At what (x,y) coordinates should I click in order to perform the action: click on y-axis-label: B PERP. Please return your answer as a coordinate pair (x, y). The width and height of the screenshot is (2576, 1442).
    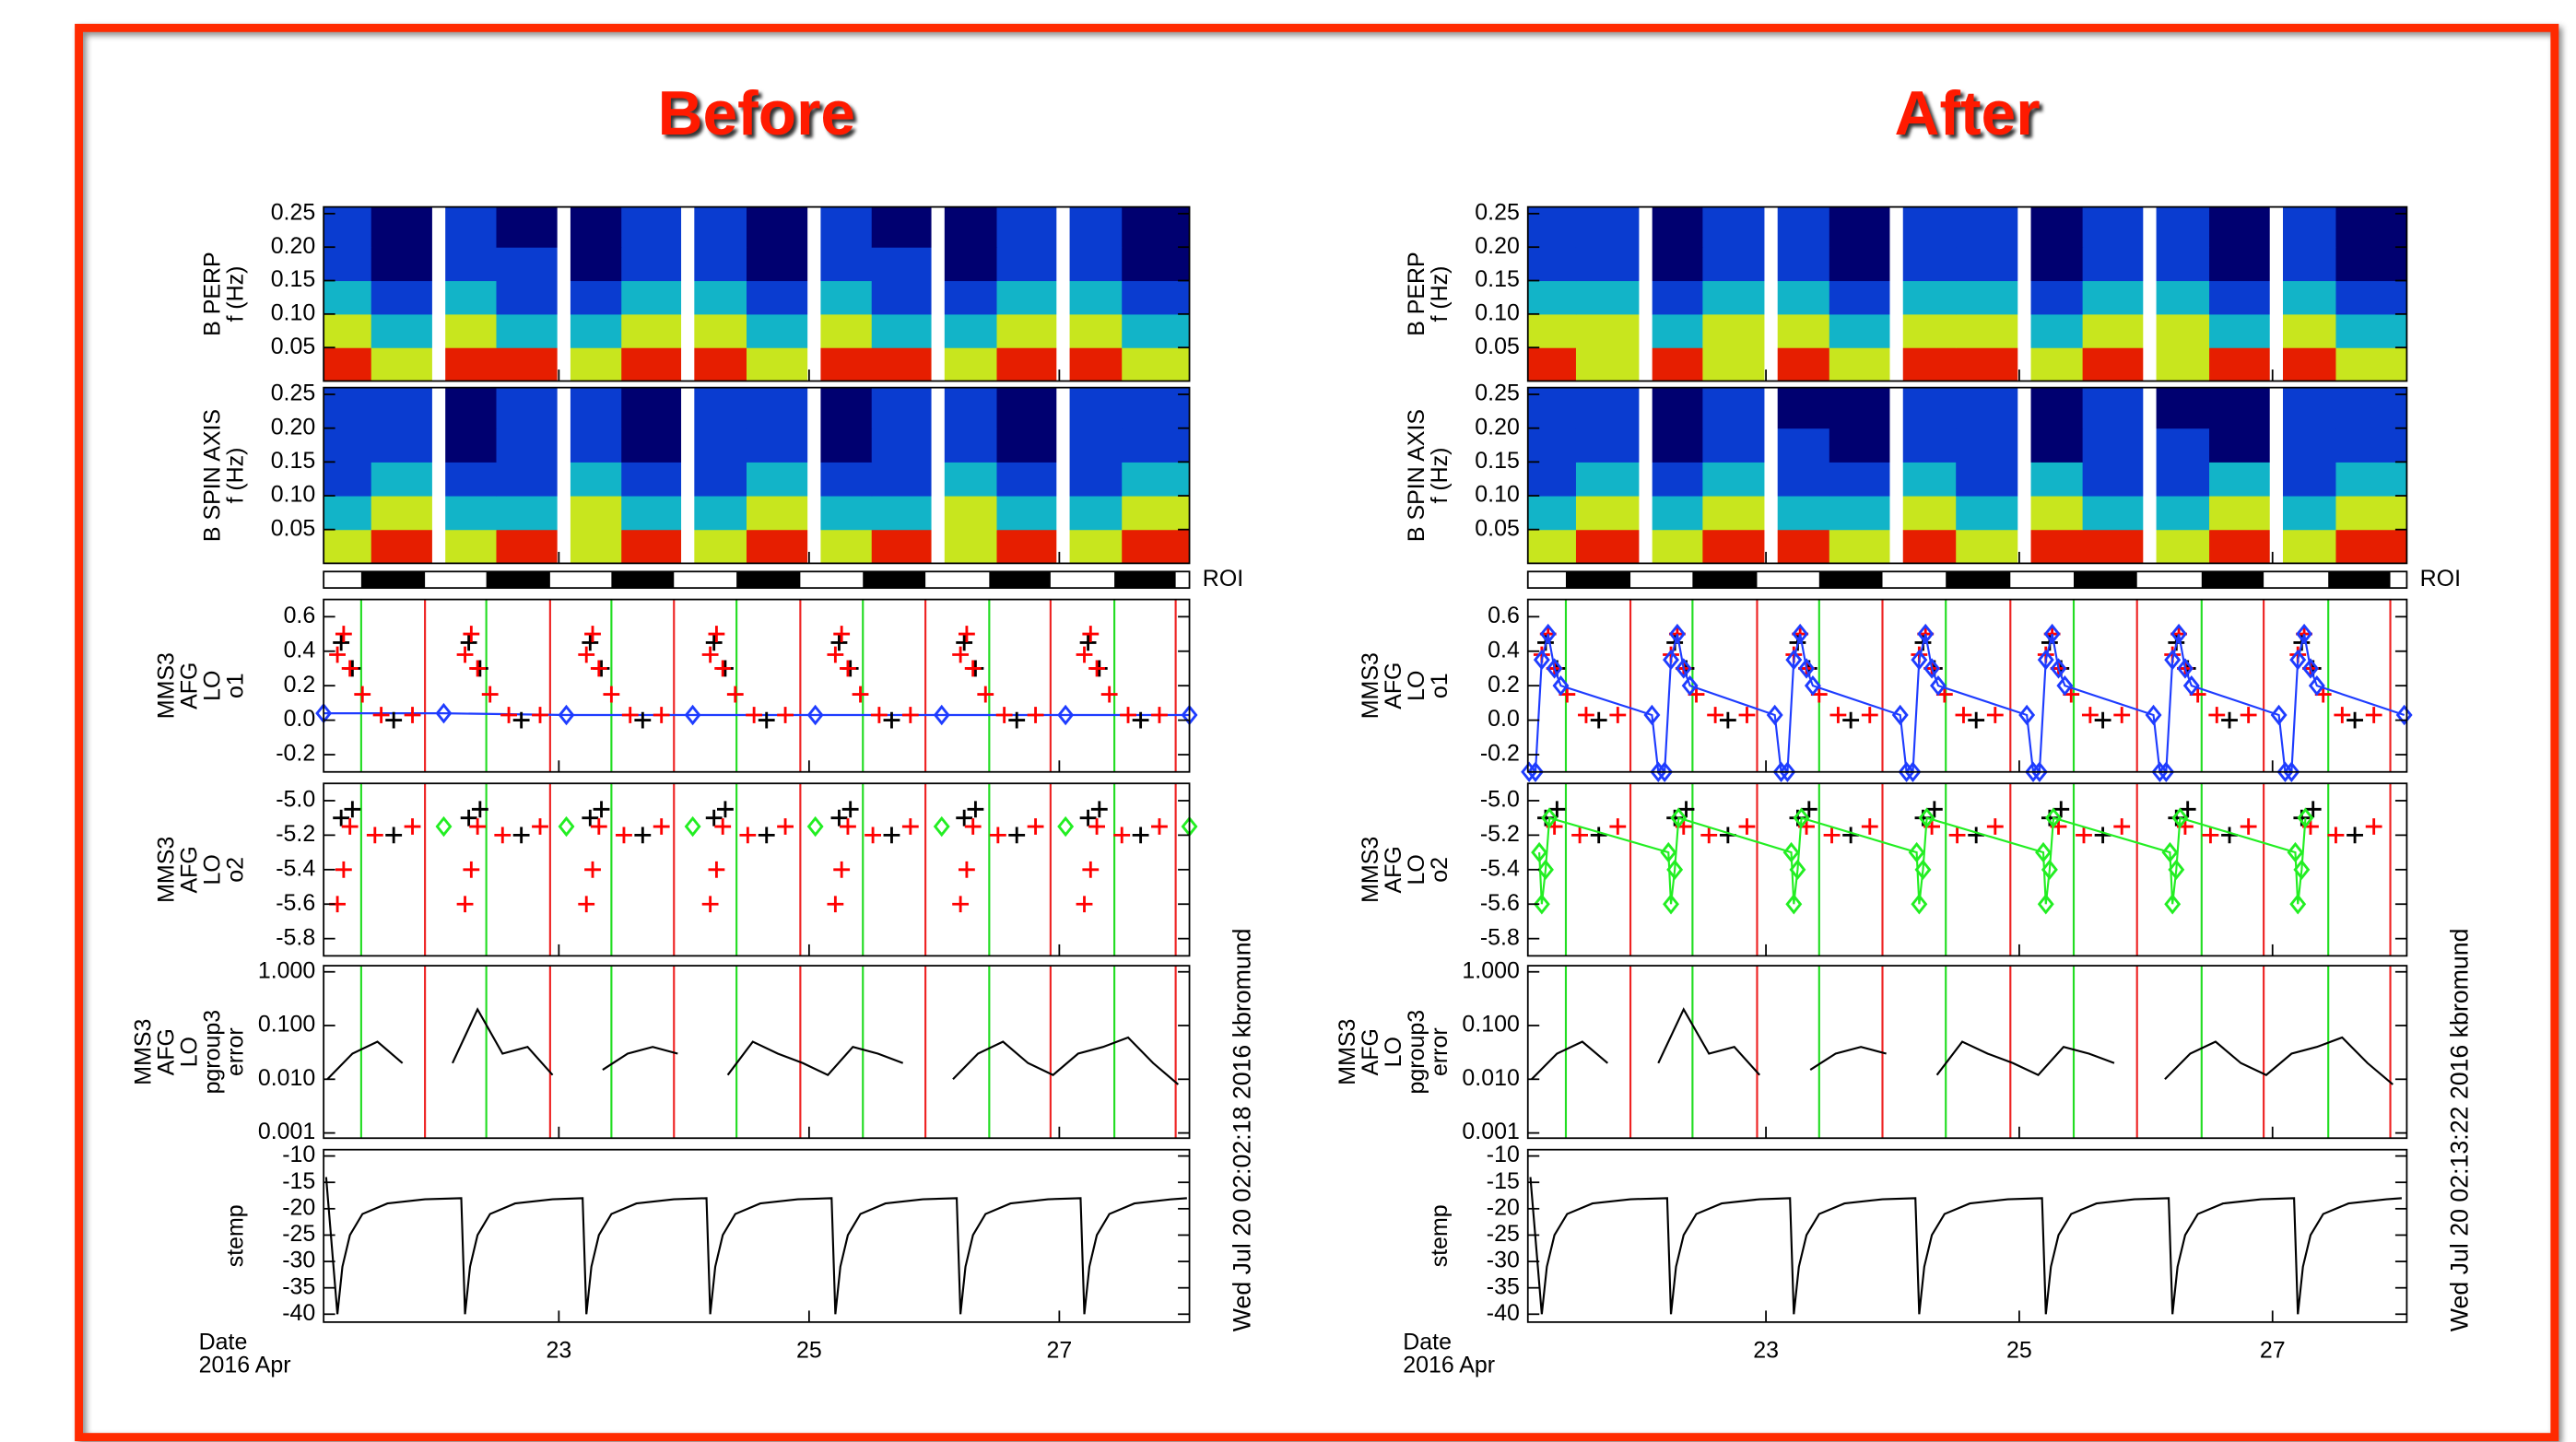
    Looking at the image, I should click on (1416, 293).